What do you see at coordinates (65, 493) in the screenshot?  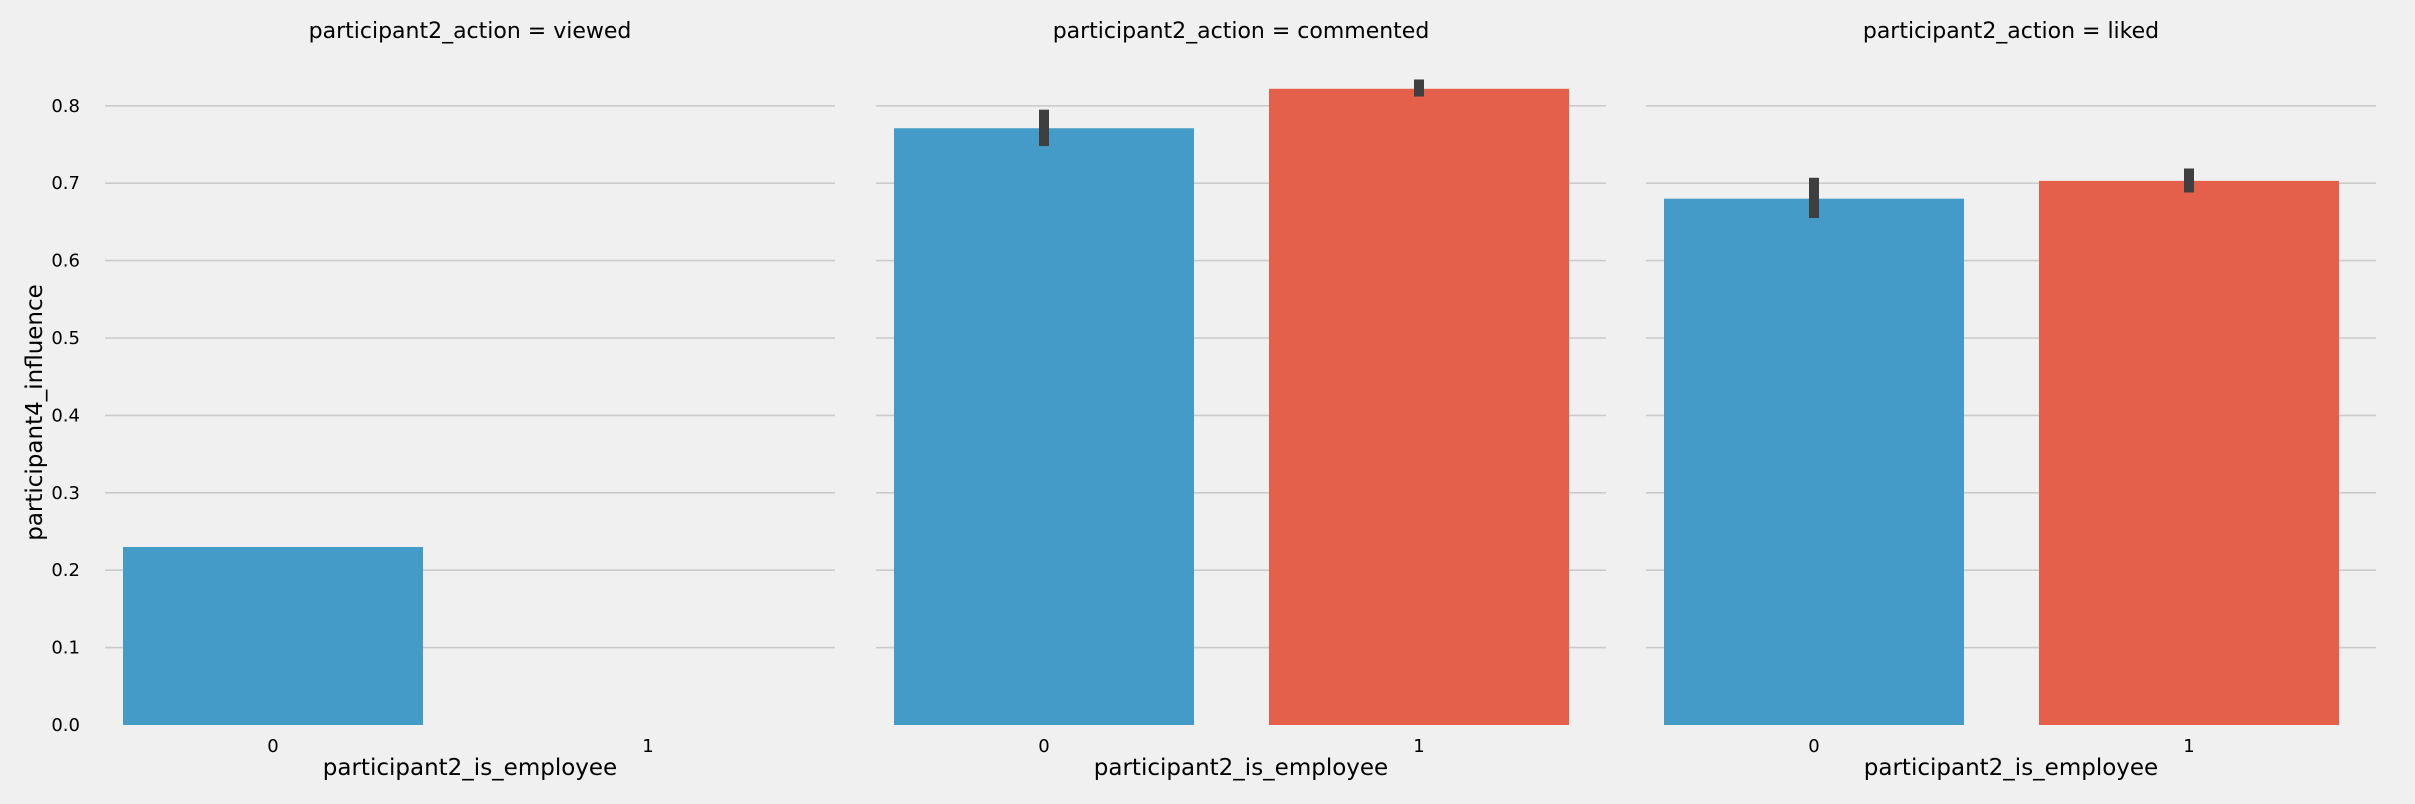 I see `y-tick-label: 0.3` at bounding box center [65, 493].